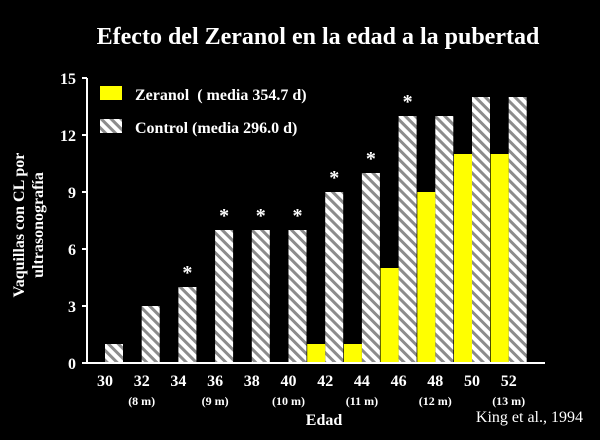 The image size is (600, 440). Describe the element at coordinates (141, 401) in the screenshot. I see `x-month-label: (8 m)` at that location.